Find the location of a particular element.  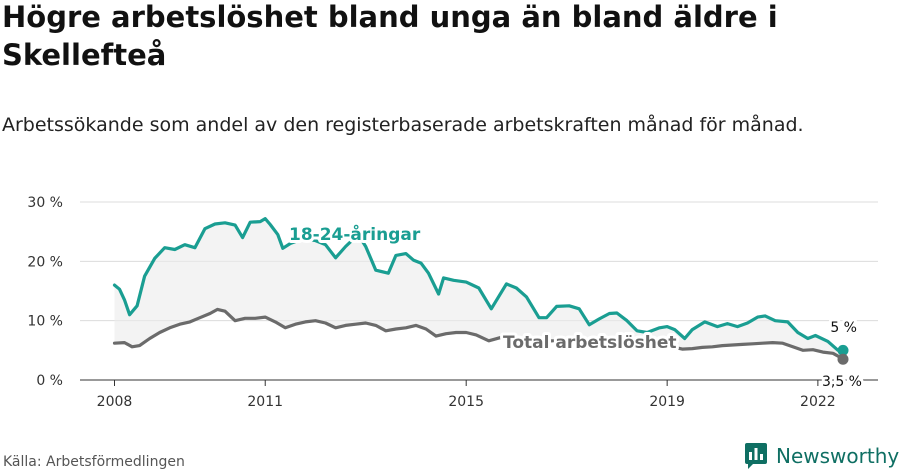

y-tick-label: 30 % is located at coordinates (45, 203).